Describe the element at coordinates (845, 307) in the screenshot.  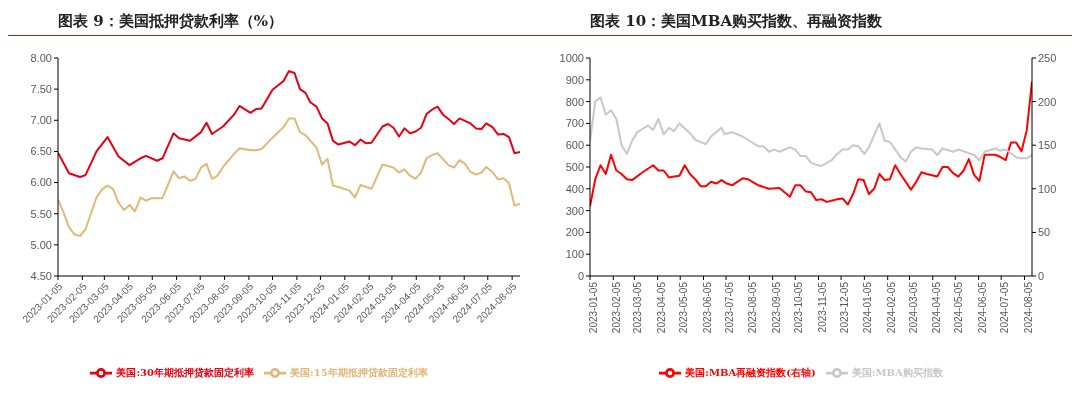
I see `x-tick-label: 2023-12-05` at that location.